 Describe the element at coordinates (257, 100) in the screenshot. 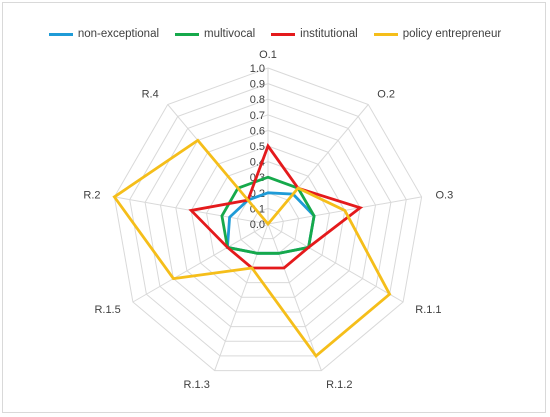

I see `tick-label: 0.8` at that location.